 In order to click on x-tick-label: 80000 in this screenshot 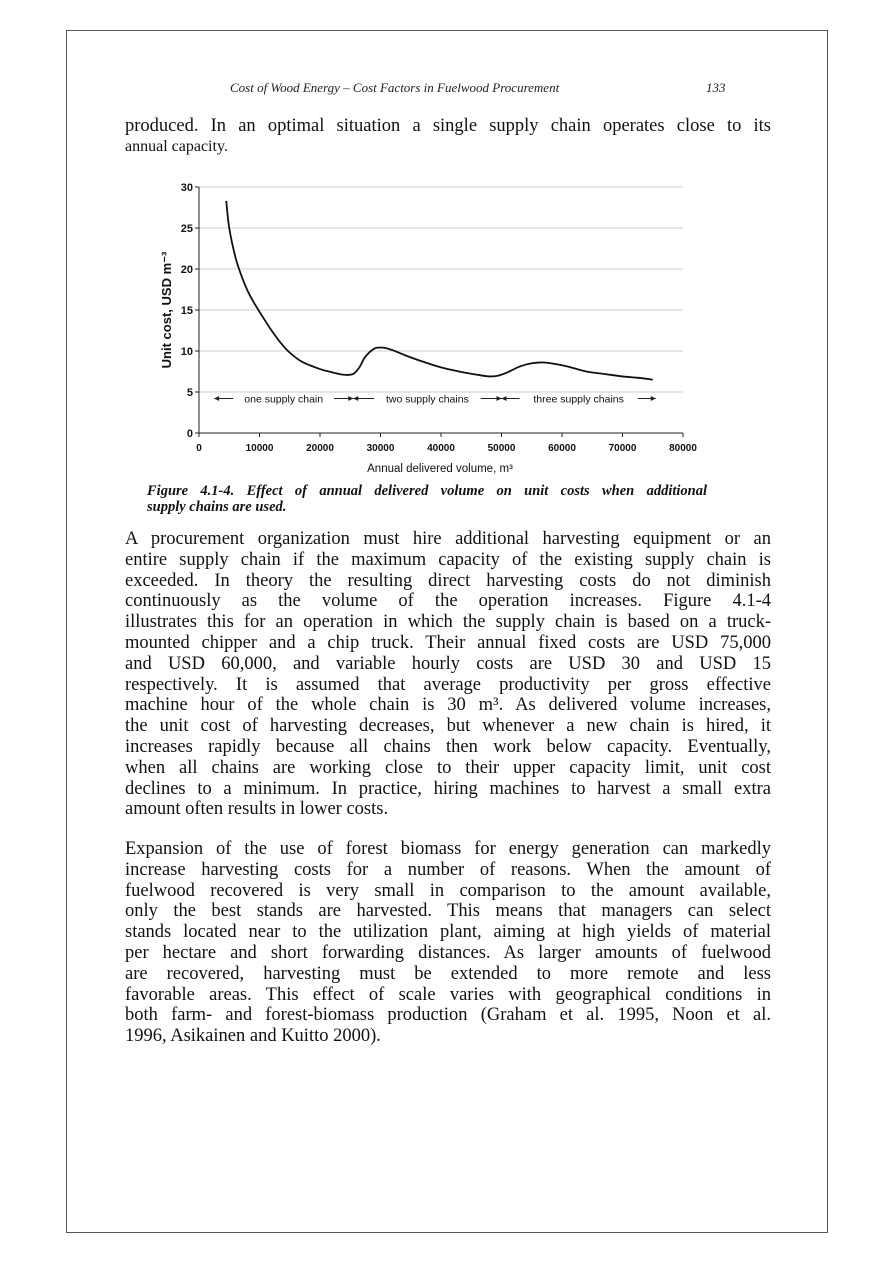, I will do `click(683, 448)`.